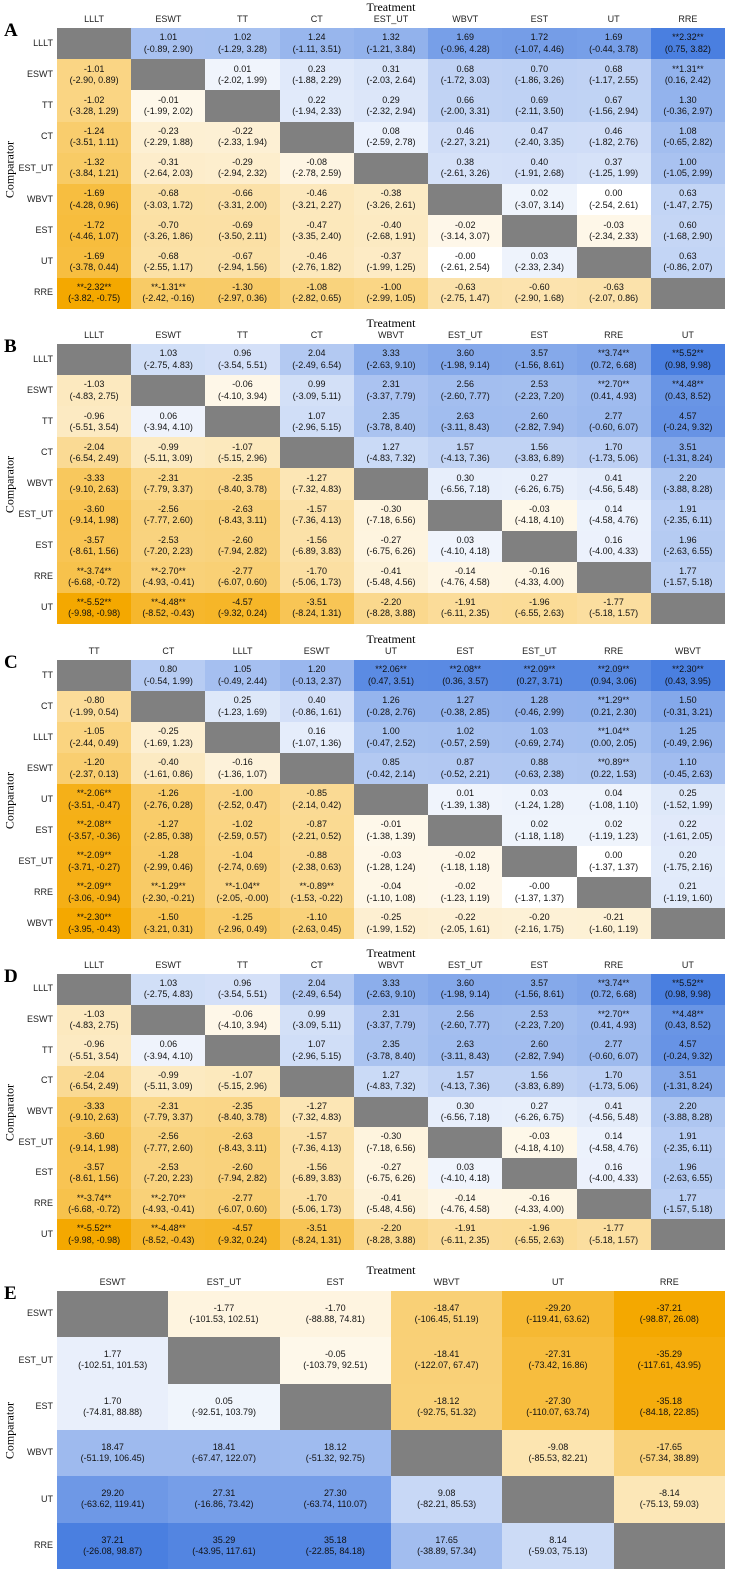 The width and height of the screenshot is (729, 1574). Describe the element at coordinates (688, 762) in the screenshot. I see `cell-estimate: 1.10` at that location.